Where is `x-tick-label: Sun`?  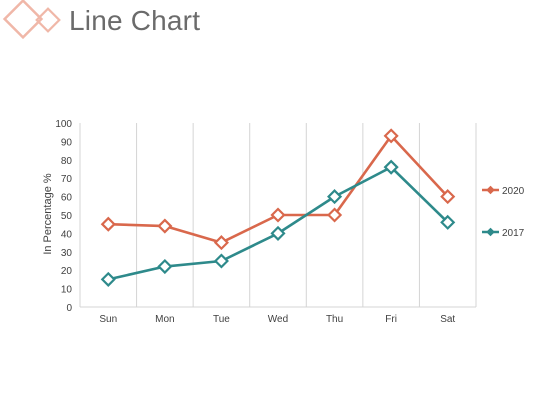 x-tick-label: Sun is located at coordinates (108, 319).